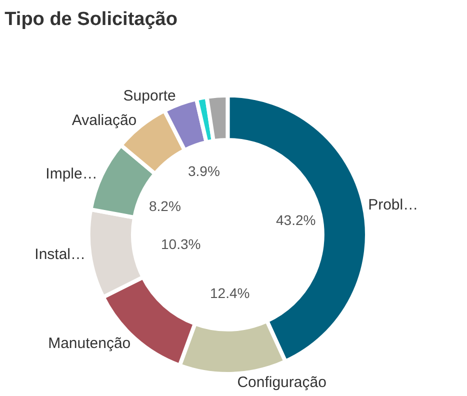 This screenshot has height=396, width=467. Describe the element at coordinates (89, 343) in the screenshot. I see `slice-label: Manutenção` at that location.